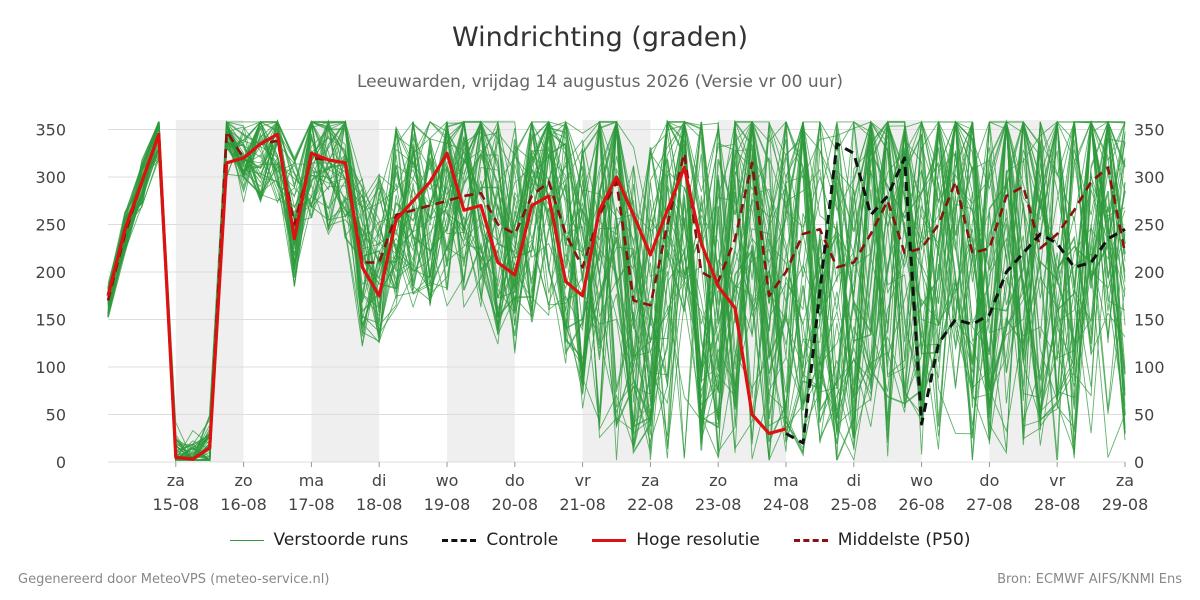 This screenshot has width=1200, height=600. What do you see at coordinates (1057, 480) in the screenshot?
I see `x-tick-day-13: vr` at bounding box center [1057, 480].